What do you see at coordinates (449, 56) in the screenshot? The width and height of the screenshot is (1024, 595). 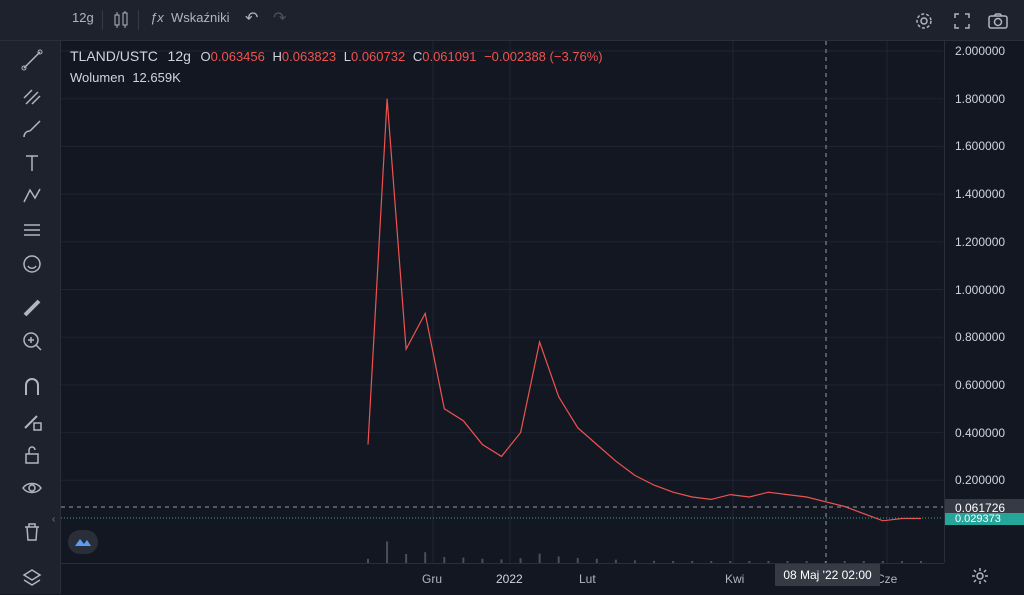 I see `close-value: 0.061091` at bounding box center [449, 56].